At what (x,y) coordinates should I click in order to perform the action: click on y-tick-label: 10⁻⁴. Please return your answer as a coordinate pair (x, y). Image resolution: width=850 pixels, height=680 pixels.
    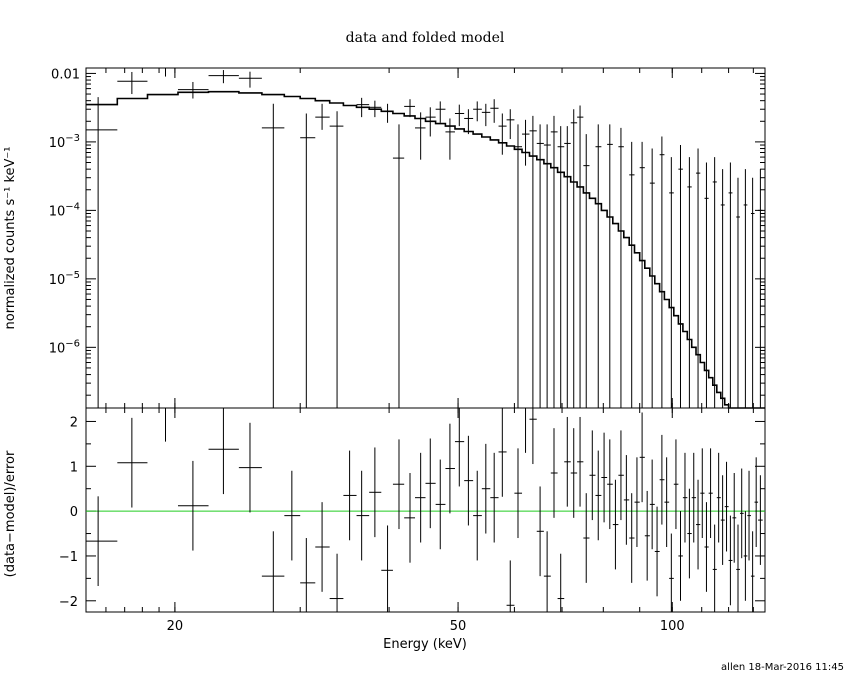
    Looking at the image, I should click on (64, 210).